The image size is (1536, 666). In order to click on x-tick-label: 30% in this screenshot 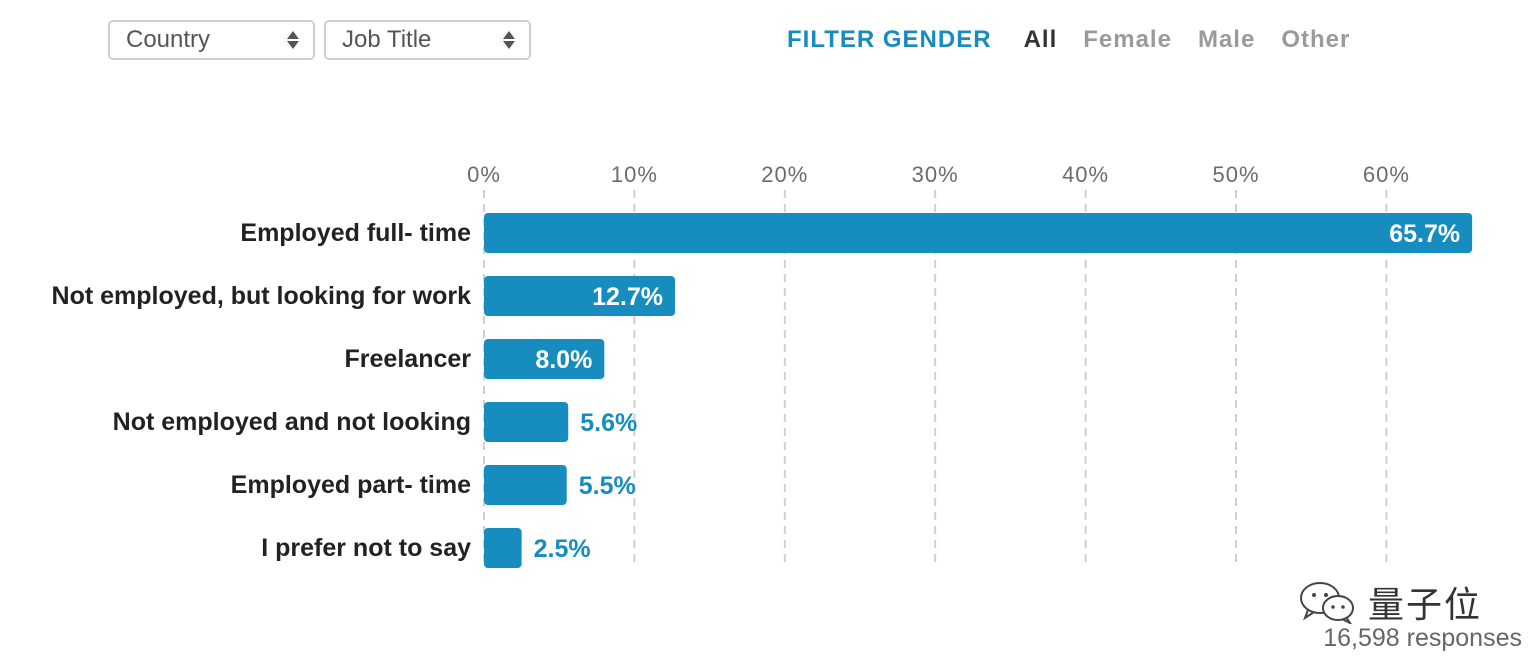, I will do `click(935, 174)`.